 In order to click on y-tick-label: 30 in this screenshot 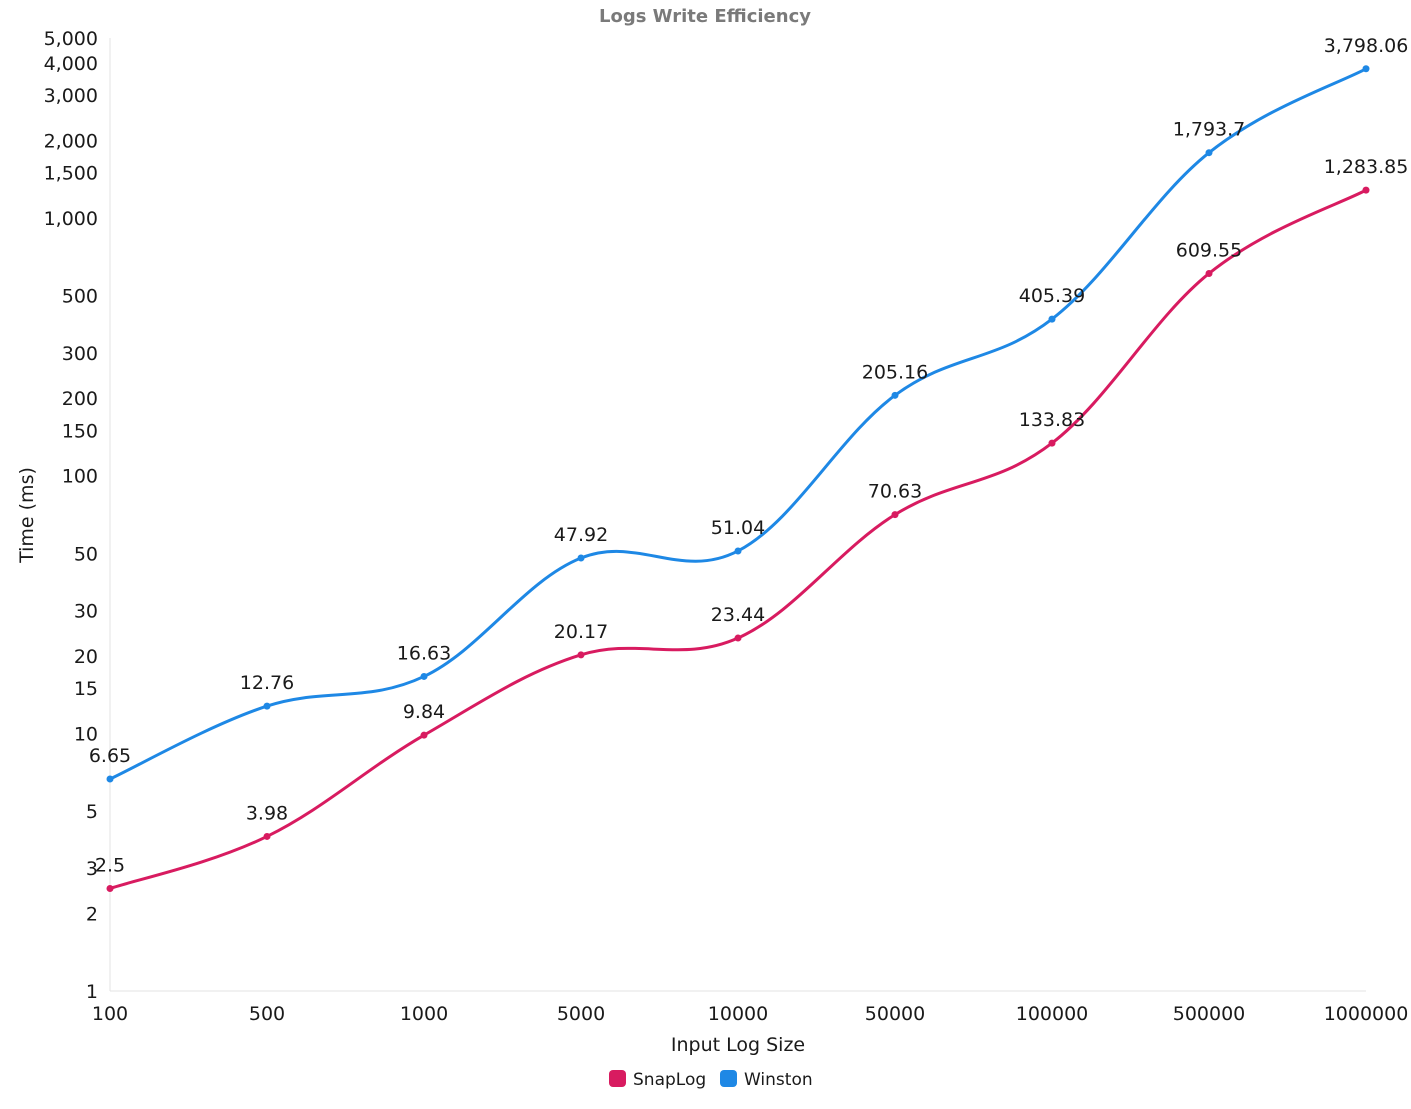, I will do `click(86, 611)`.